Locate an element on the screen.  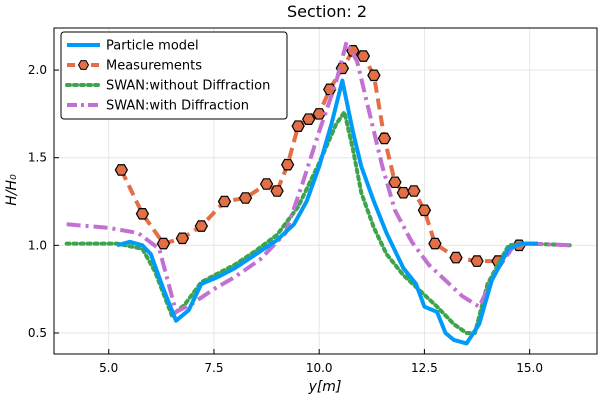
x-tick-label: 12.5 is located at coordinates (424, 368).